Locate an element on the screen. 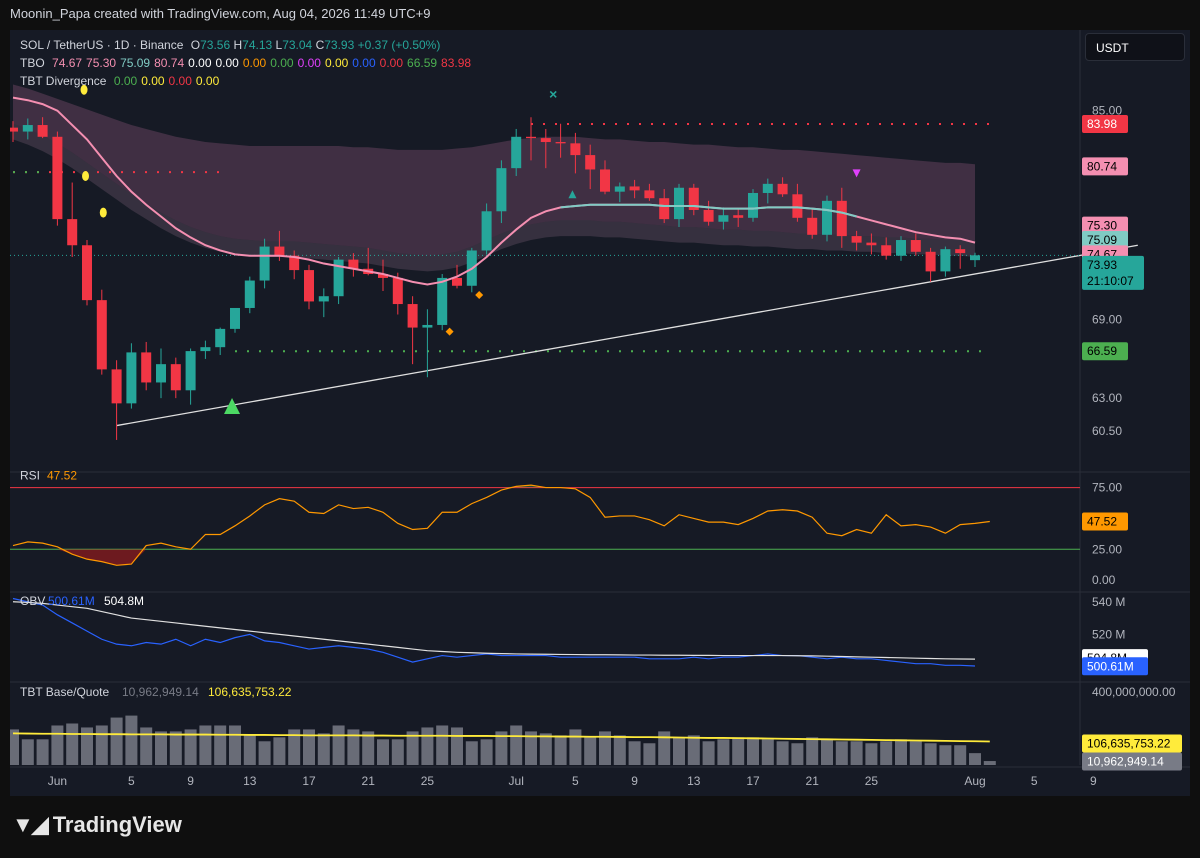 The height and width of the screenshot is (858, 1200). obv-legend-value: 500.61M is located at coordinates (71, 601).